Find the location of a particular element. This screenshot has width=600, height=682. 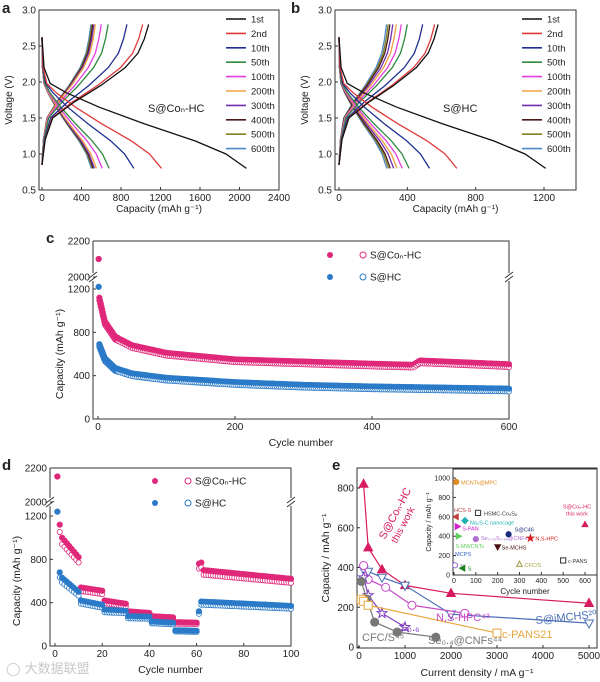

y-tick-label: 3.0 is located at coordinates (29, 11).